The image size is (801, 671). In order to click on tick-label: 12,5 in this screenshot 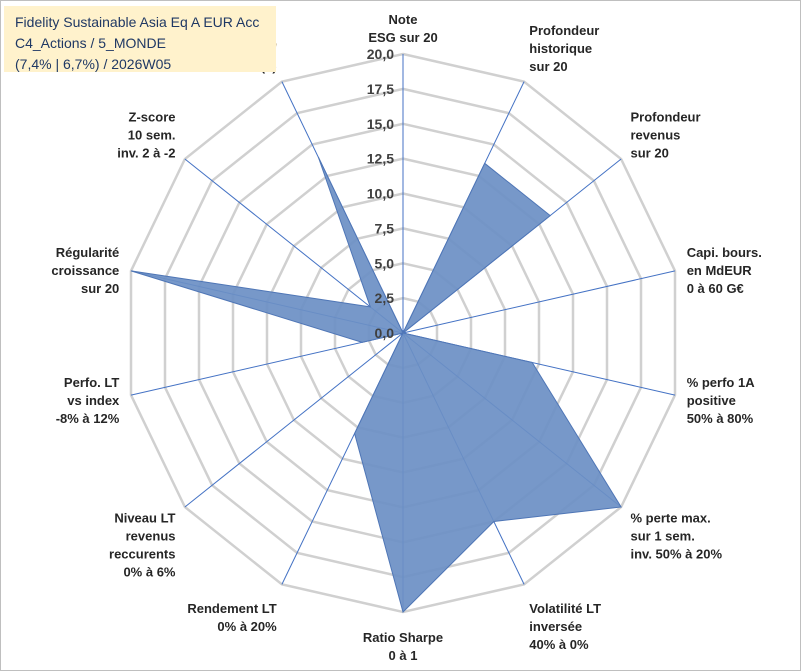, I will do `click(380, 159)`.